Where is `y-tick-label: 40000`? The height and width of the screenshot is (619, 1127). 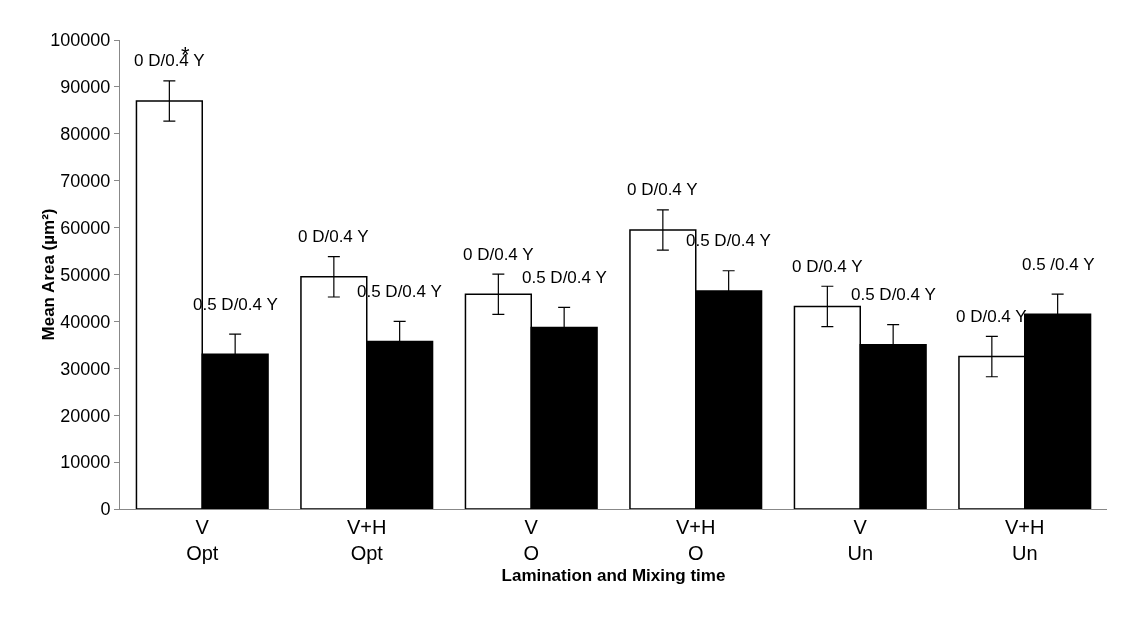
y-tick-label: 40000 is located at coordinates (85, 321).